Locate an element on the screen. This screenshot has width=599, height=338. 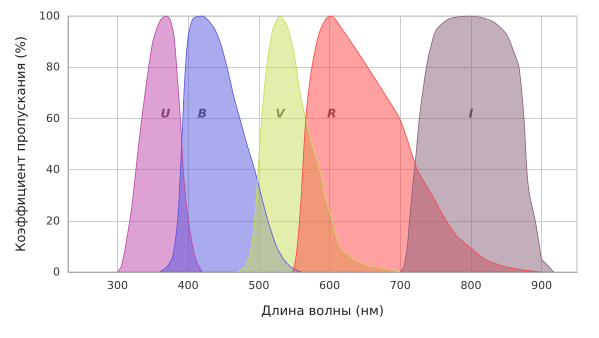
x-axis-title: Длина волны (нм) is located at coordinates (322, 311).